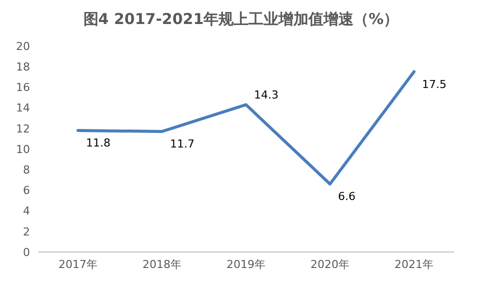 This screenshot has width=482, height=290. I want to click on y-tick-label: 18, so click(23, 67).